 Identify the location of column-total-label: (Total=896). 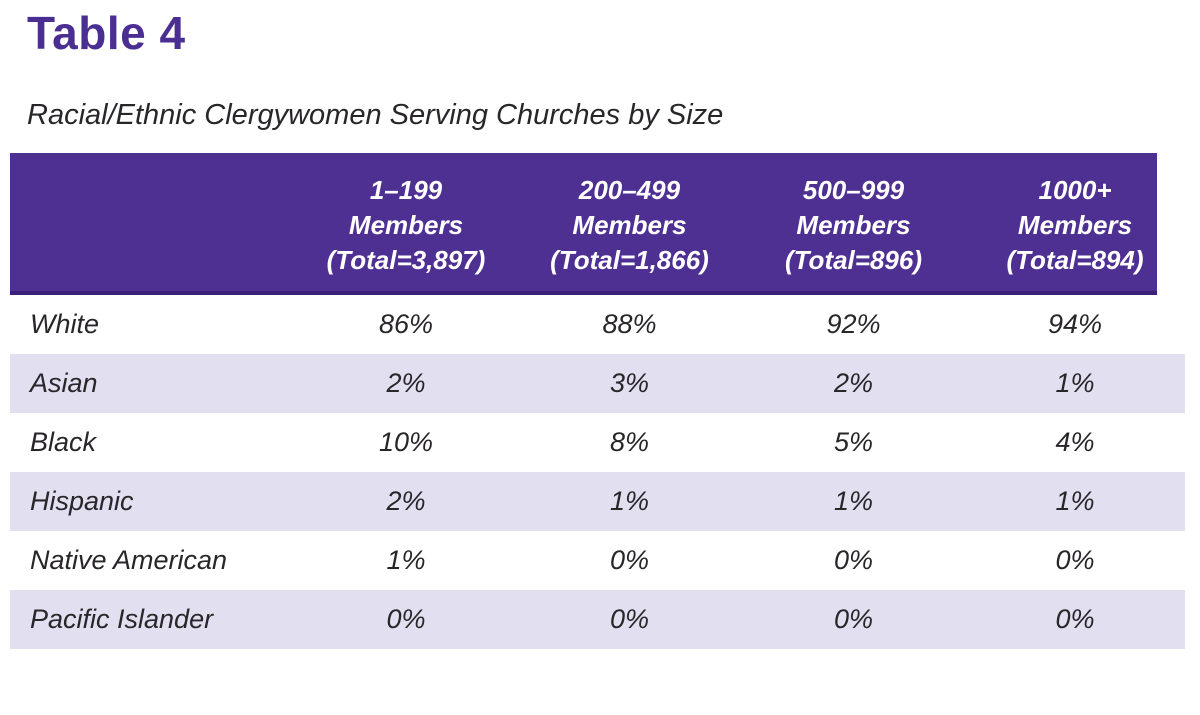
(853, 259).